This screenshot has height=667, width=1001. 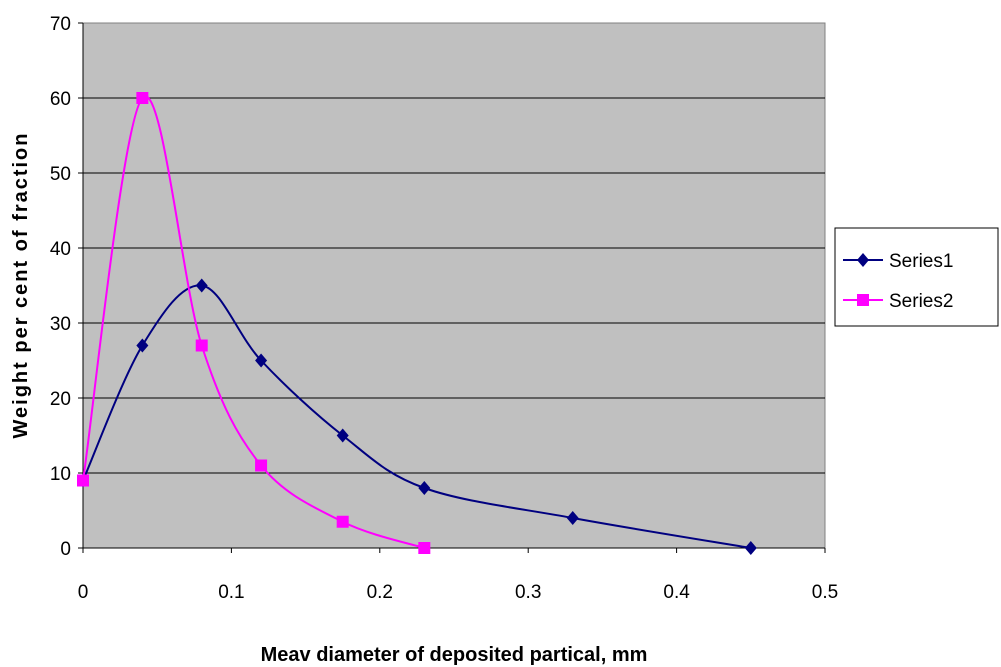 I want to click on legend-series1-marker, so click(x=863, y=260).